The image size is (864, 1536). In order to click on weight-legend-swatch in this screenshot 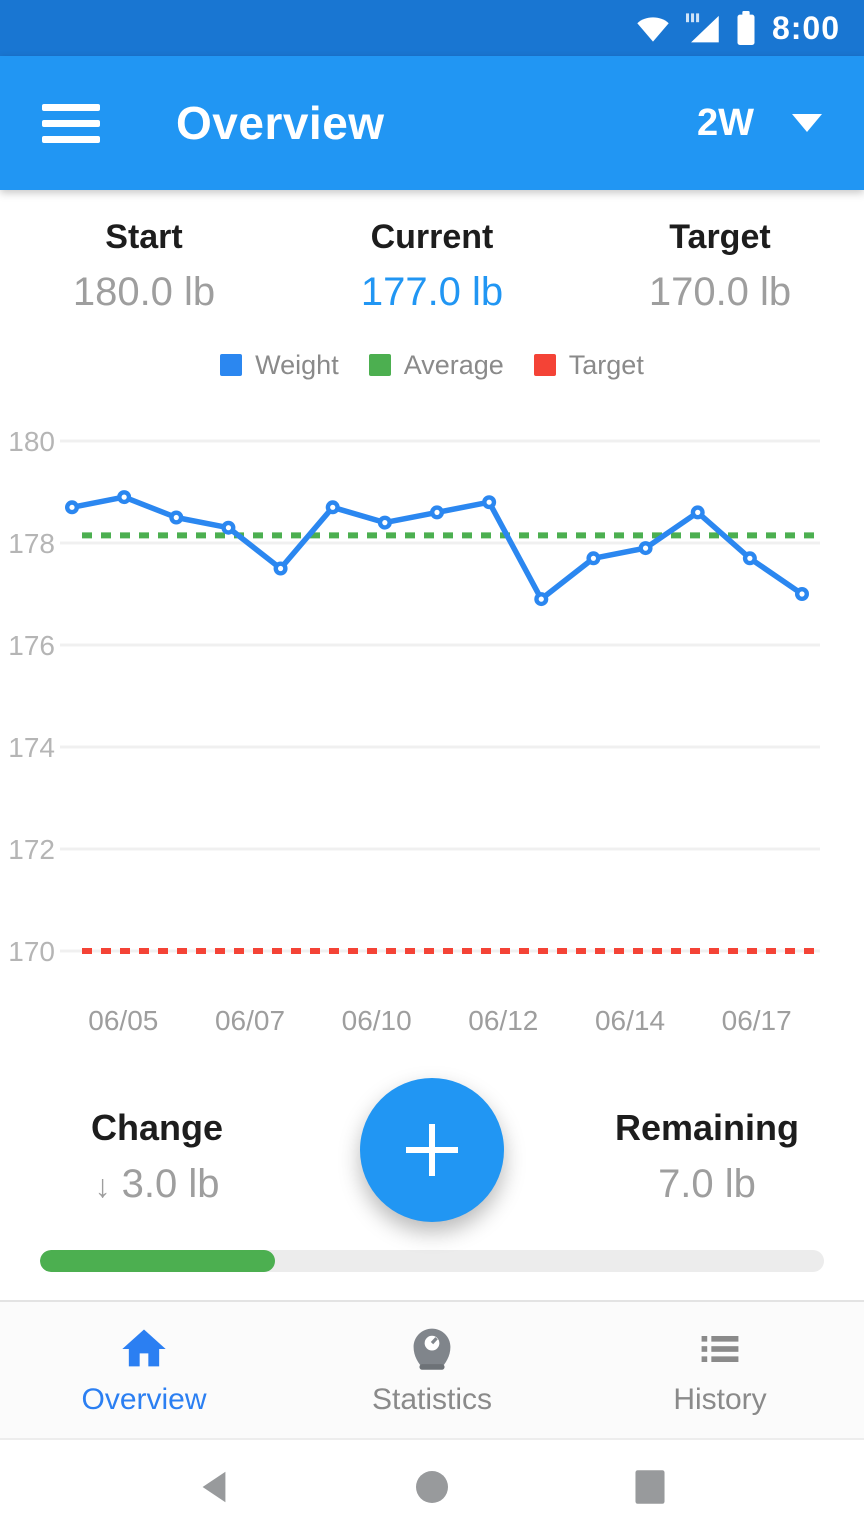, I will do `click(231, 365)`.